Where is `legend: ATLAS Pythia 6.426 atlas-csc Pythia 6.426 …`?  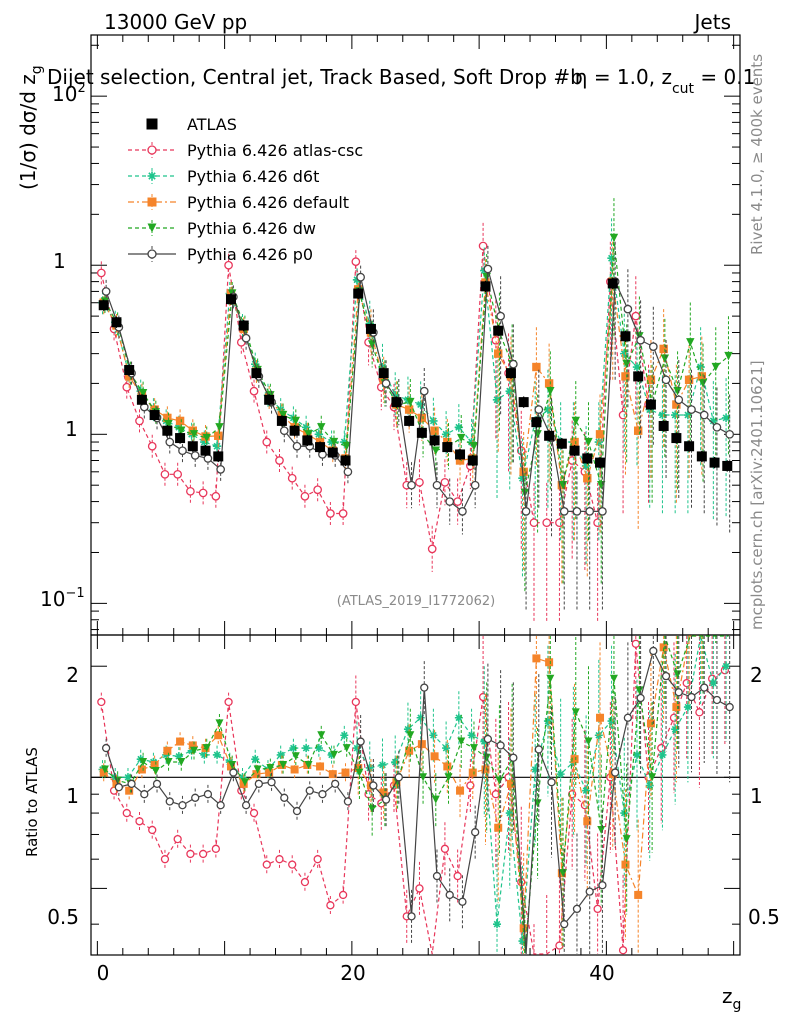
legend: ATLAS Pythia 6.426 atlas-csc Pythia 6.426 … is located at coordinates (245, 189).